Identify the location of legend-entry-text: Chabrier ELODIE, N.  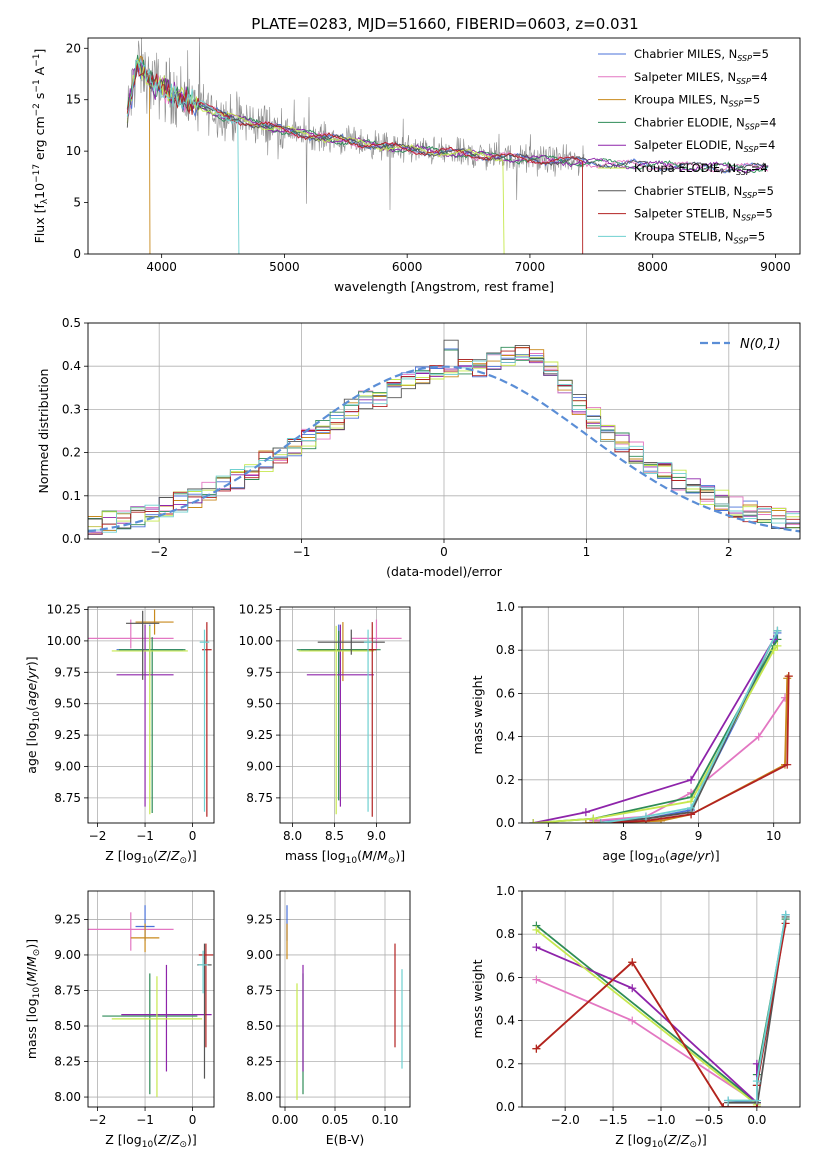
(689, 122).